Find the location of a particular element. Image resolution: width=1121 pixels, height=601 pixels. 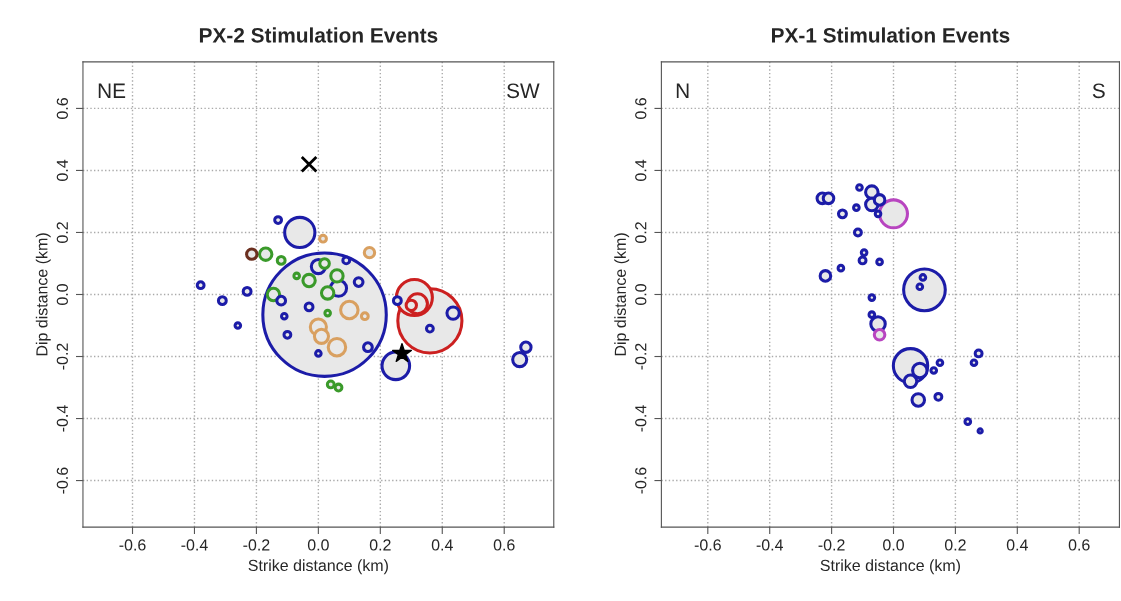

chart-title: PX-2 Stimulation Events is located at coordinates (318, 35).